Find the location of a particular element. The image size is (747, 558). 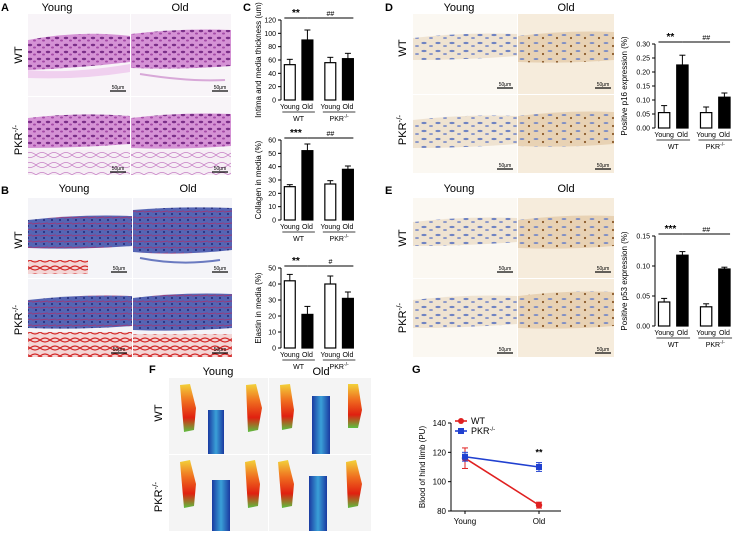

doppler-pkr-old is located at coordinates (320, 493).